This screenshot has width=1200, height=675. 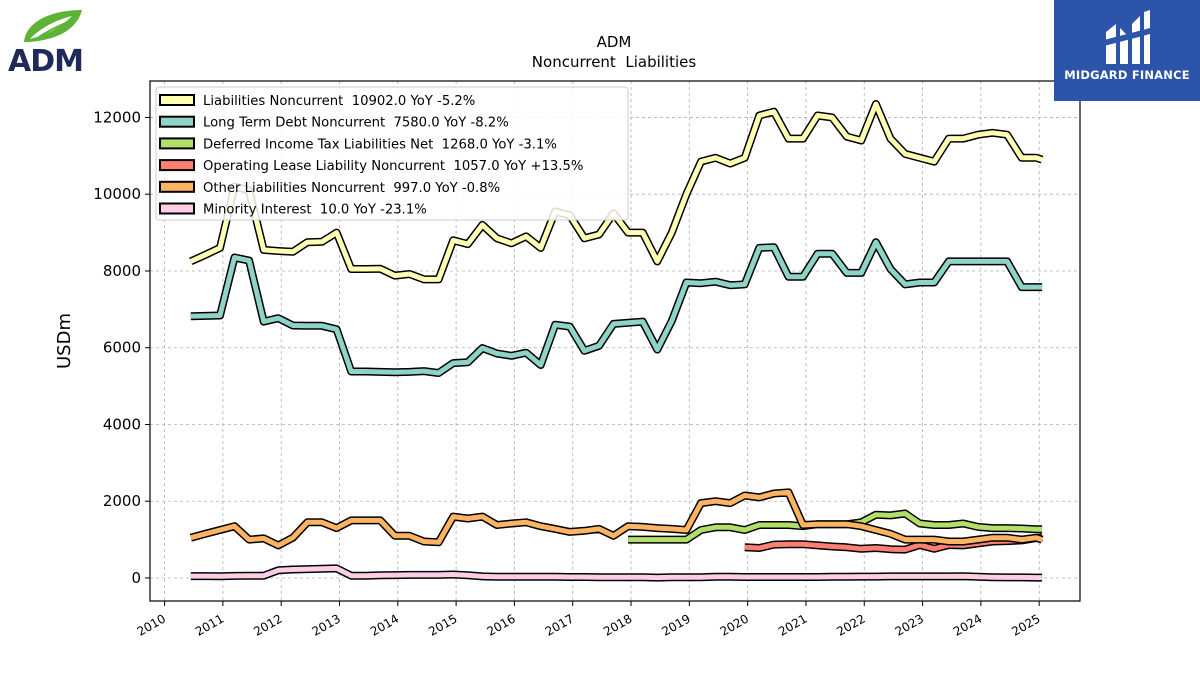 What do you see at coordinates (559, 624) in the screenshot?
I see `x-tick-label: 2017` at bounding box center [559, 624].